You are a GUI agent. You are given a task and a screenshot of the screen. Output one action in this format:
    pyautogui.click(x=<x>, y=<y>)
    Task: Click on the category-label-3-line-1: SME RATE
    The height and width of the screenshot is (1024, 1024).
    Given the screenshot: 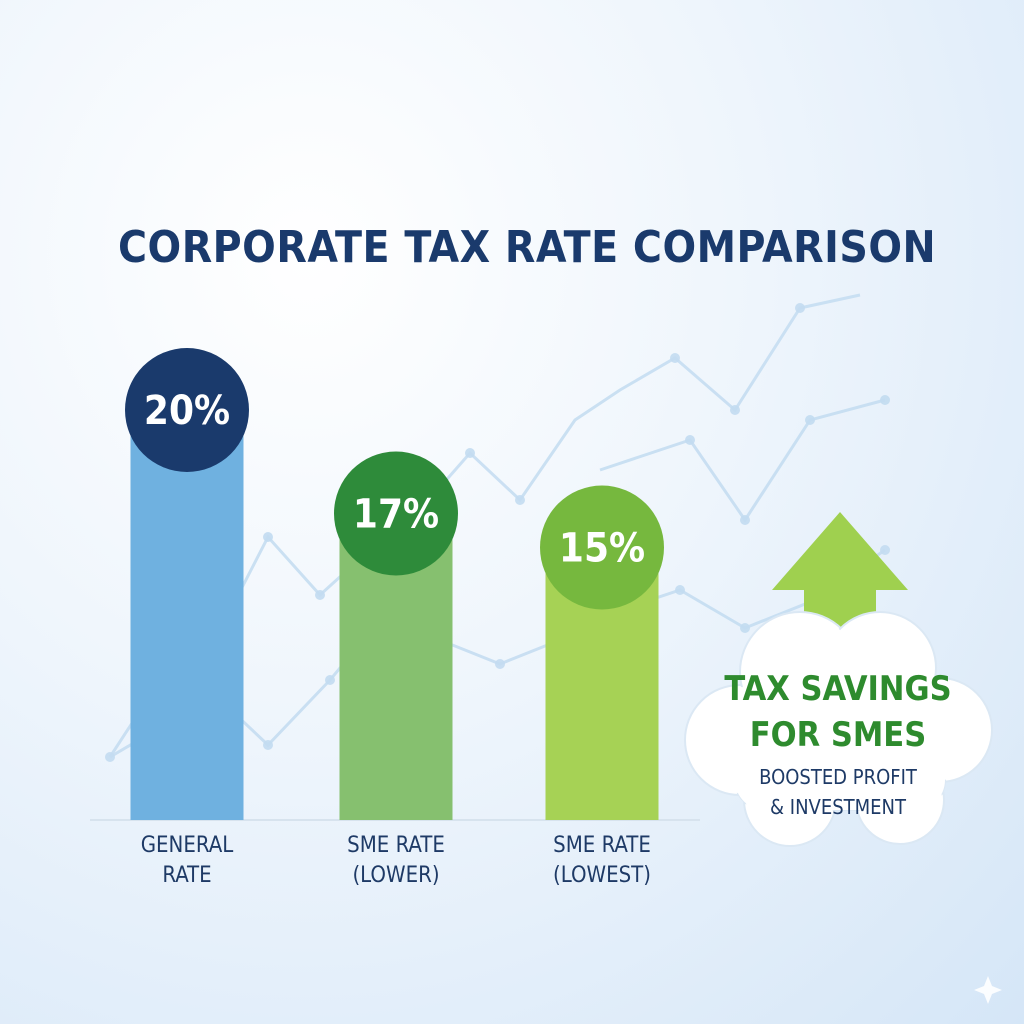 What is the action you would take?
    pyautogui.click(x=602, y=845)
    